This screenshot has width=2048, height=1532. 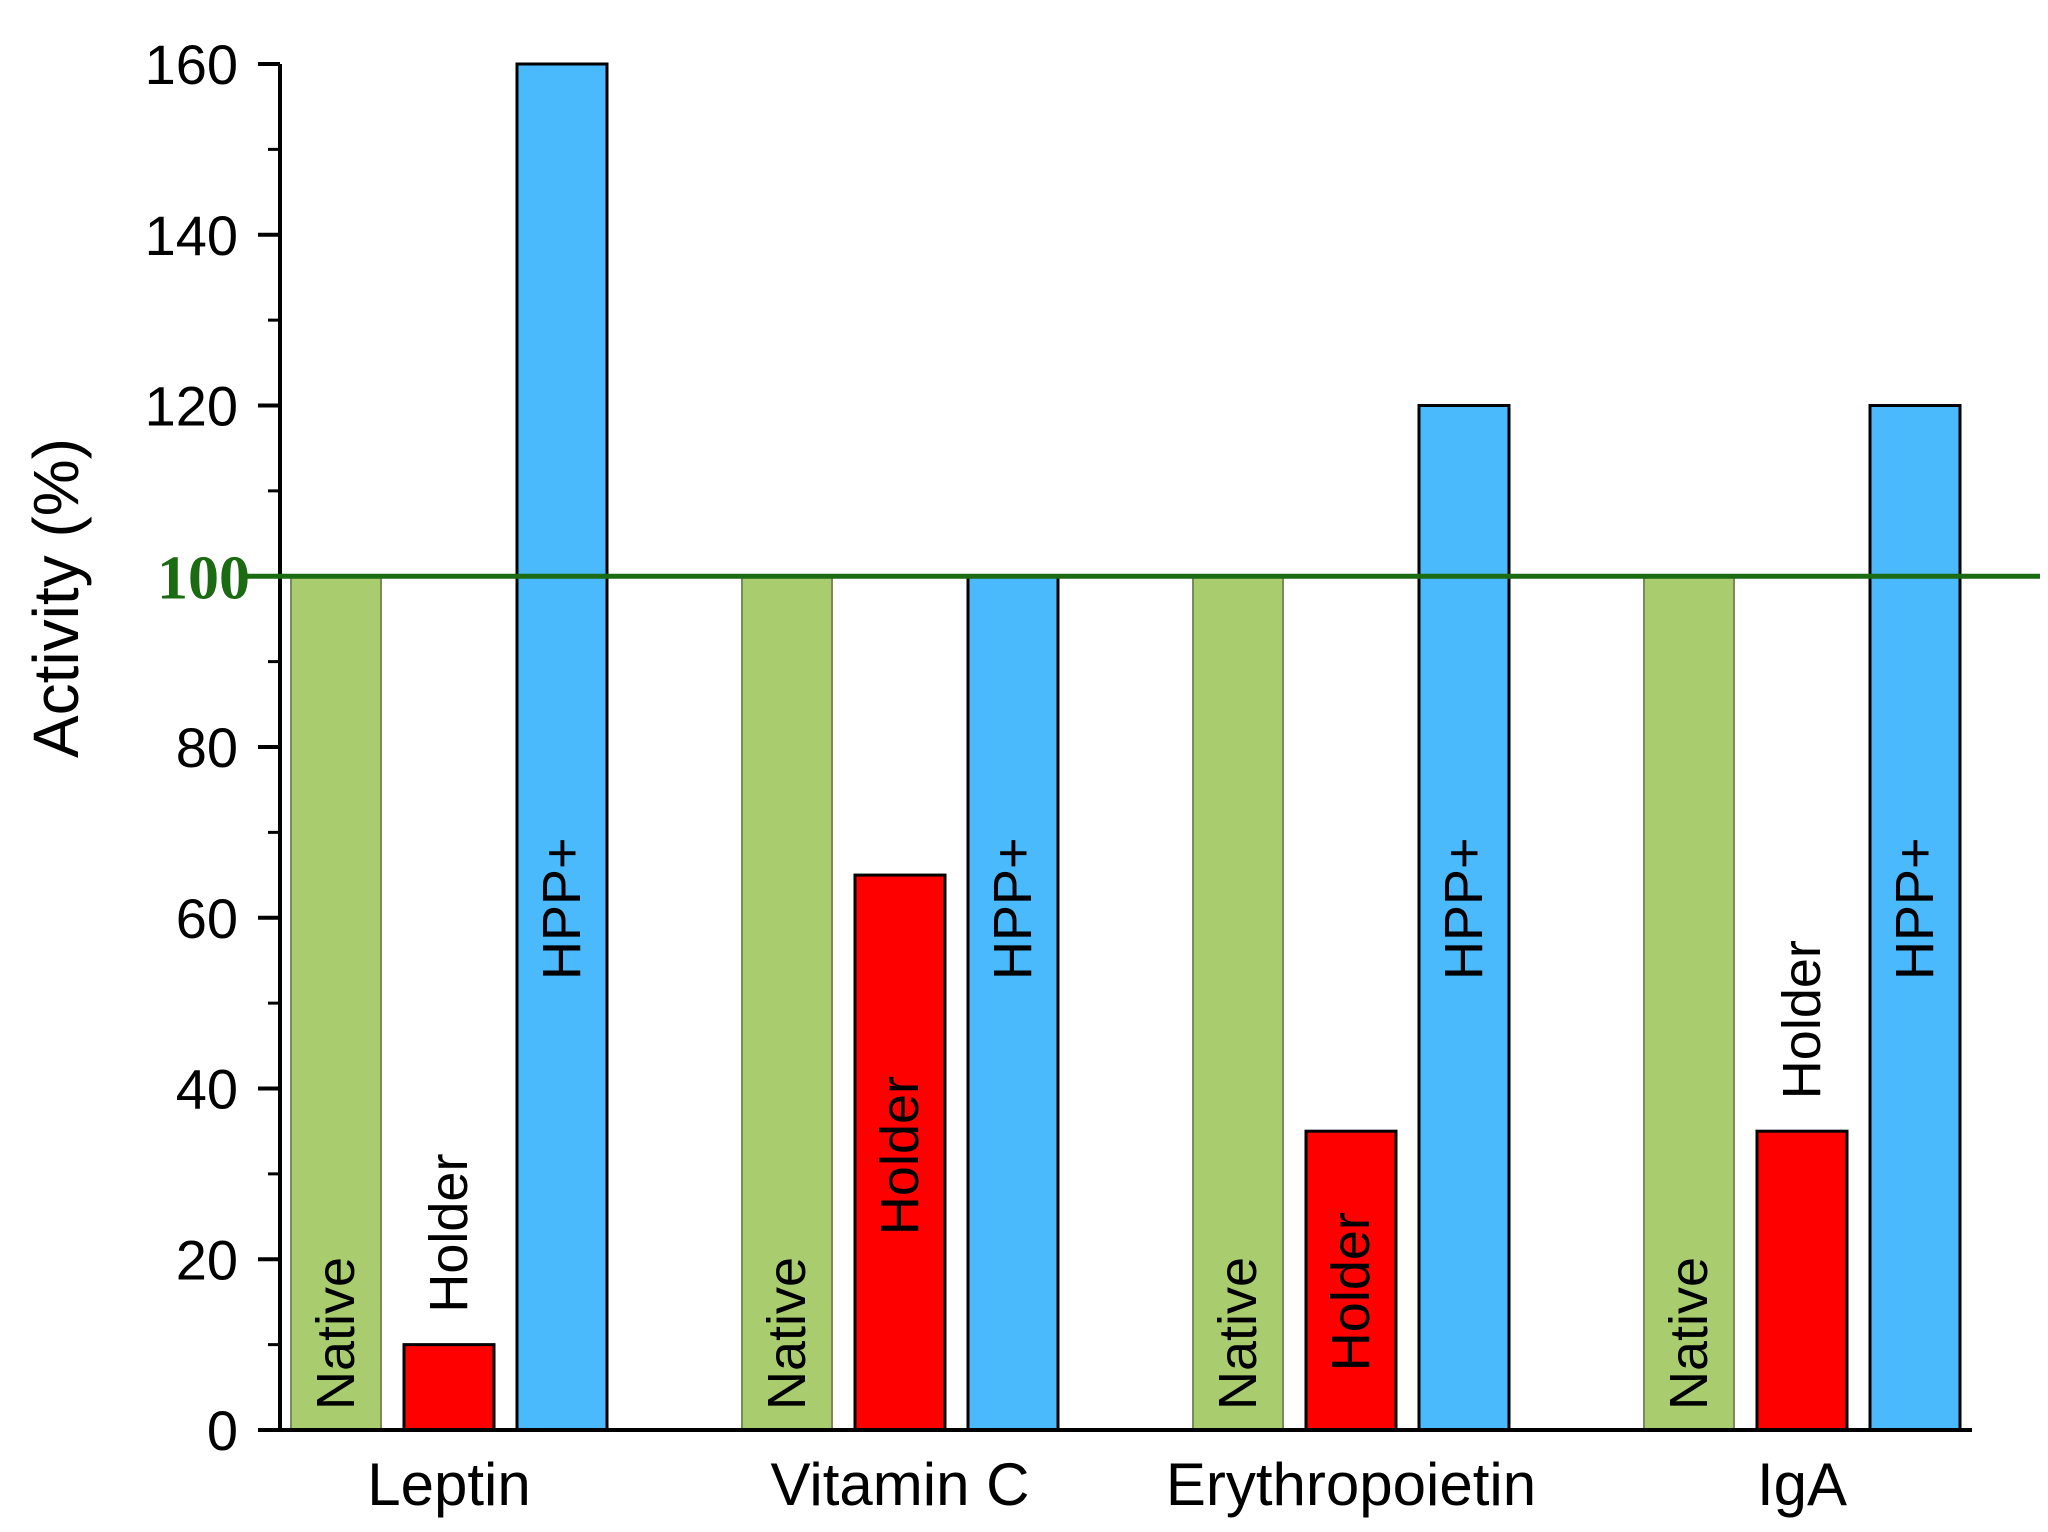 What do you see at coordinates (900, 1484) in the screenshot?
I see `x-tick-label-vitamin-c: Vitamin C` at bounding box center [900, 1484].